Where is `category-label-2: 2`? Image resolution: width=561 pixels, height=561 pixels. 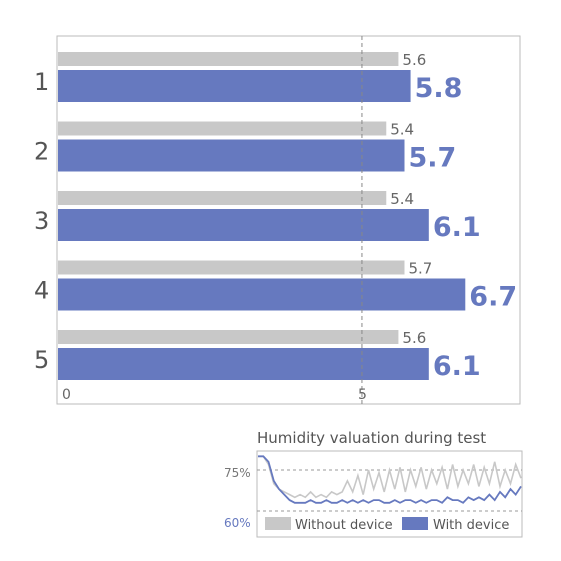
category-label-2: 2 is located at coordinates (41, 152).